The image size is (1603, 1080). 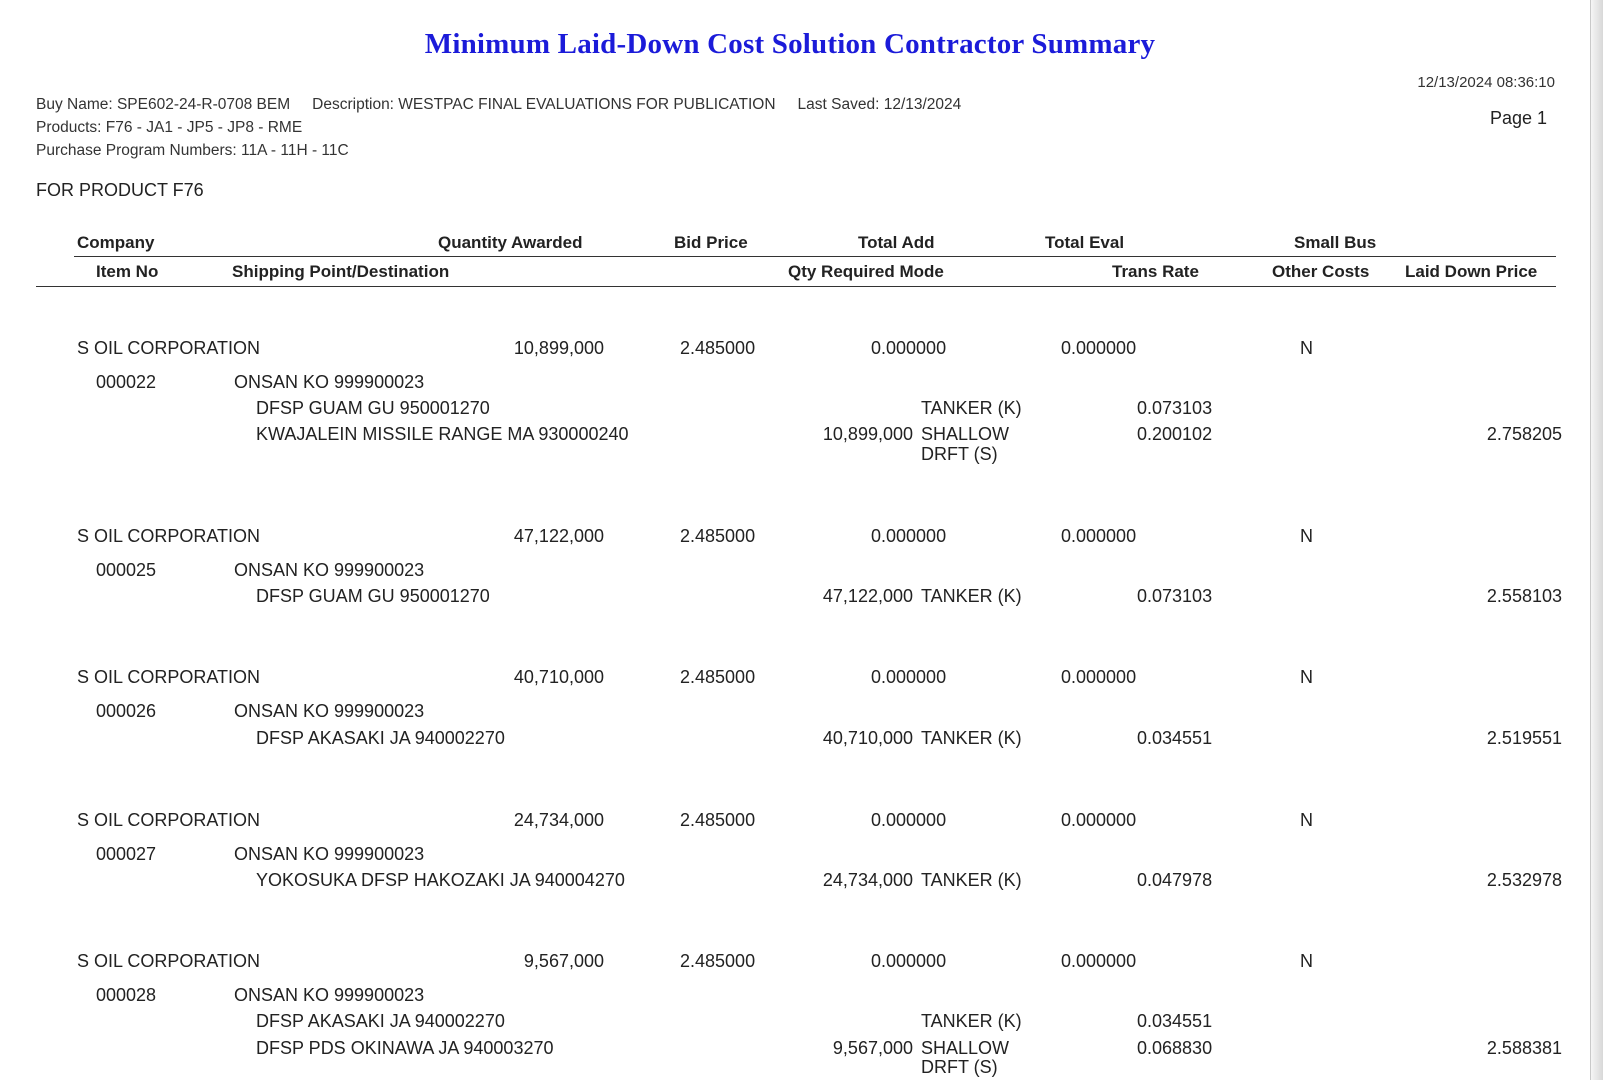 I want to click on header-quantity-awarded: Quantity Awarded, so click(x=510, y=242).